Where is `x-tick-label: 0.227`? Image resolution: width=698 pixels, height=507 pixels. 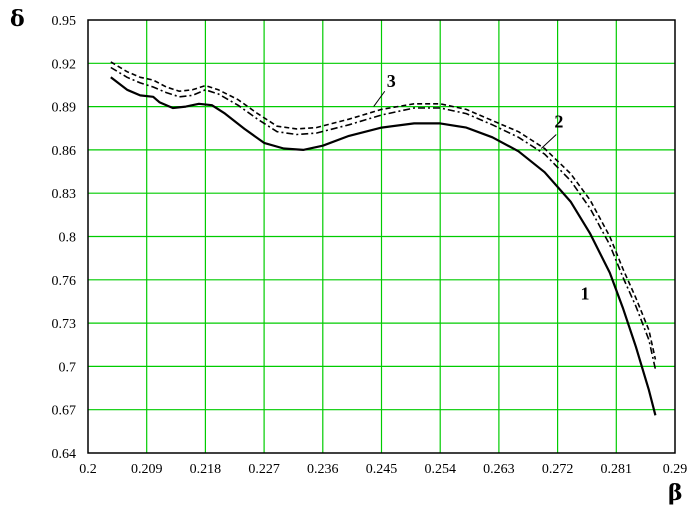 x-tick-label: 0.227 is located at coordinates (264, 469).